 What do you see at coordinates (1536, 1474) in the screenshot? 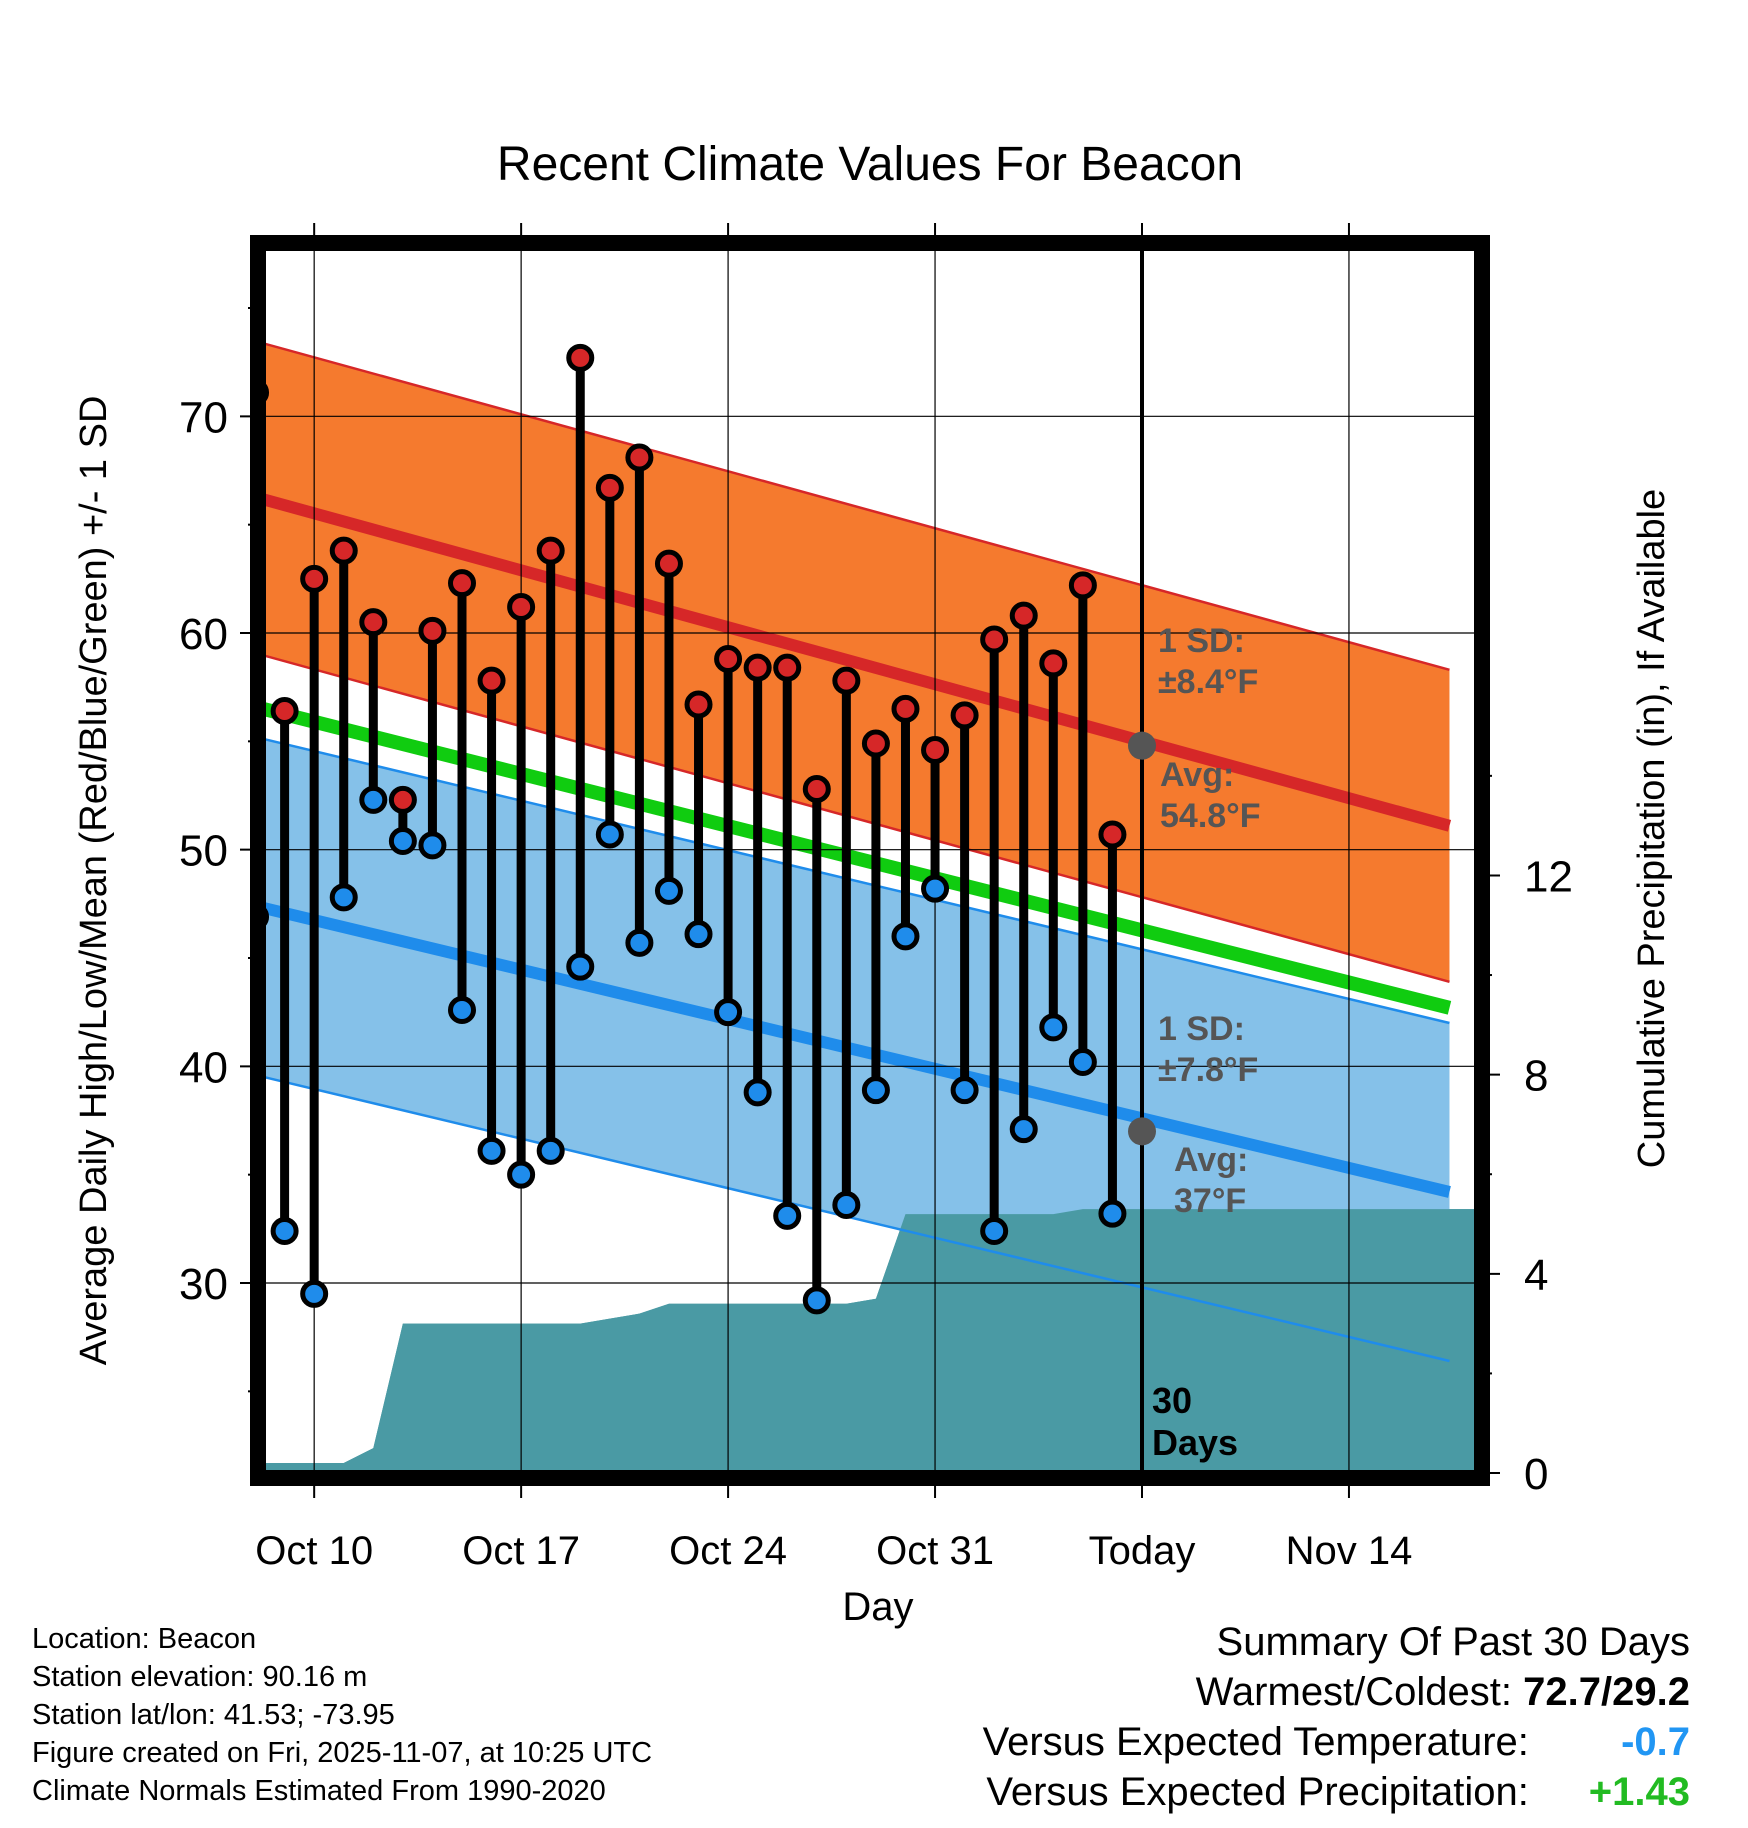
I see `y2-tick-label: 0` at bounding box center [1536, 1474].